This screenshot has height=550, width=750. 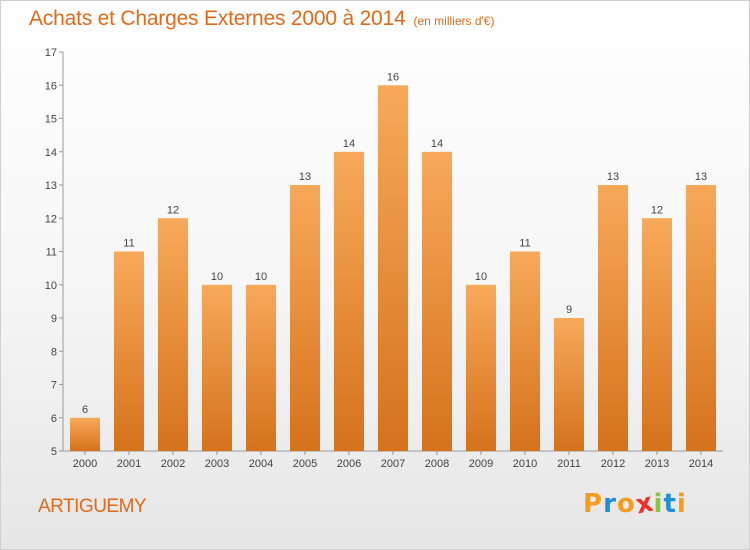 I want to click on x-tick-label: 2010, so click(x=525, y=464).